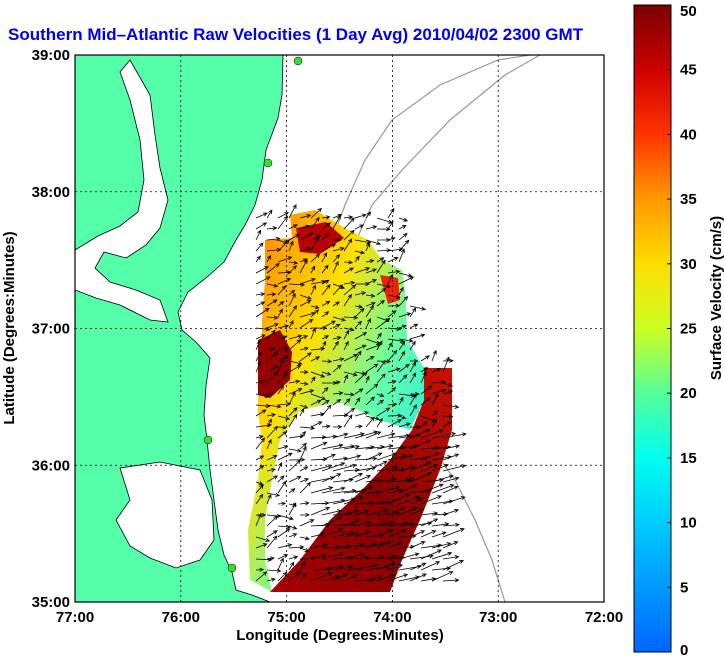 Image resolution: width=724 pixels, height=659 pixels. Describe the element at coordinates (122, 191) in the screenshot. I see `chesapeake-bay` at that location.